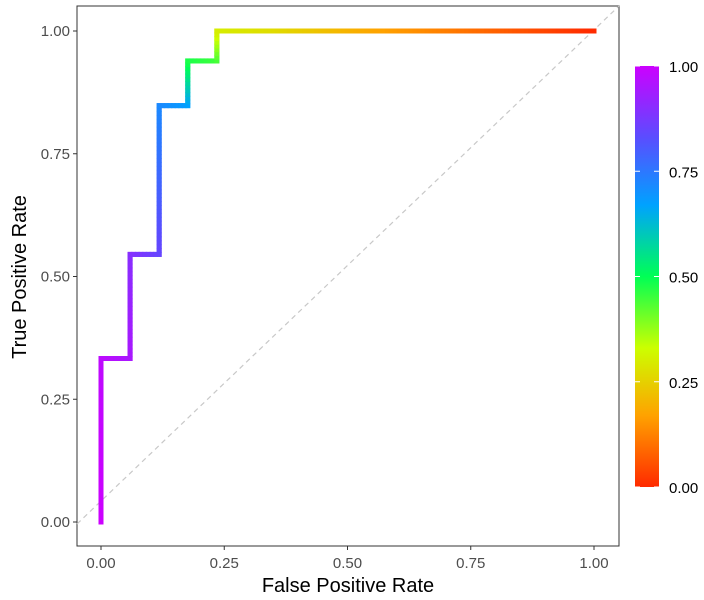 This screenshot has width=704, height=600. I want to click on x-axis-title: False Positive Rate, so click(348, 586).